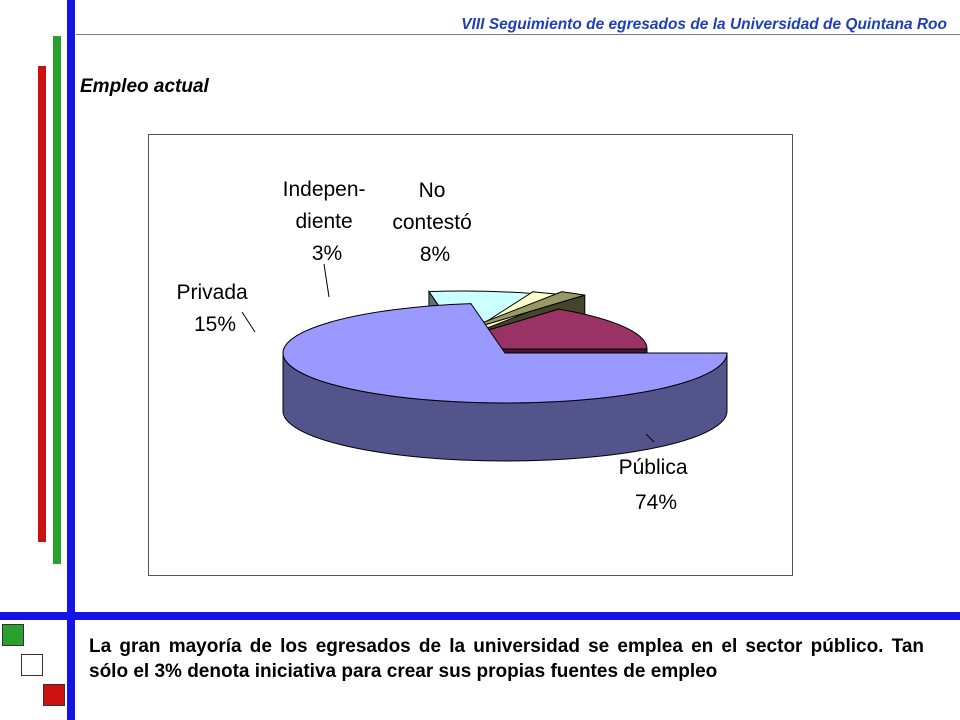 This screenshot has height=720, width=960. Describe the element at coordinates (435, 254) in the screenshot. I see `slice-label-no-contesto-pct: 8%` at that location.